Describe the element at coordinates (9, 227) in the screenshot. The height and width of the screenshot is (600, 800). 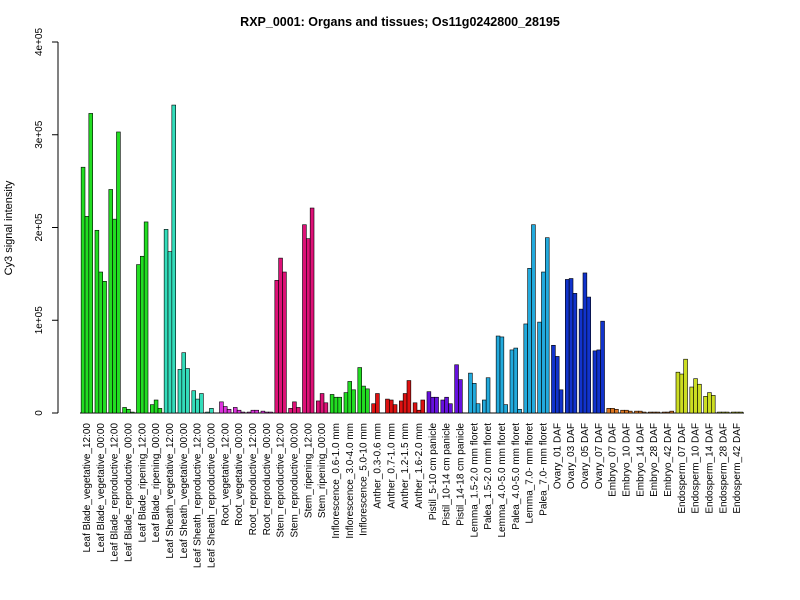
I see `y-axis-label: Cy3 signal intensity` at that location.